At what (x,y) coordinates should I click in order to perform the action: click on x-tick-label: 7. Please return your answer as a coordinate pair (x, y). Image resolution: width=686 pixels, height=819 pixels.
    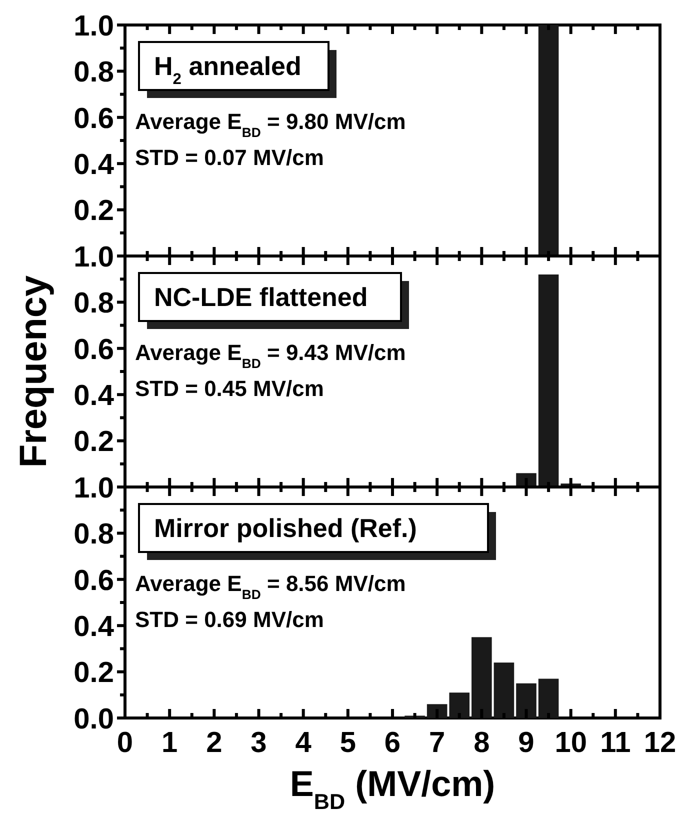
    Looking at the image, I should click on (437, 743).